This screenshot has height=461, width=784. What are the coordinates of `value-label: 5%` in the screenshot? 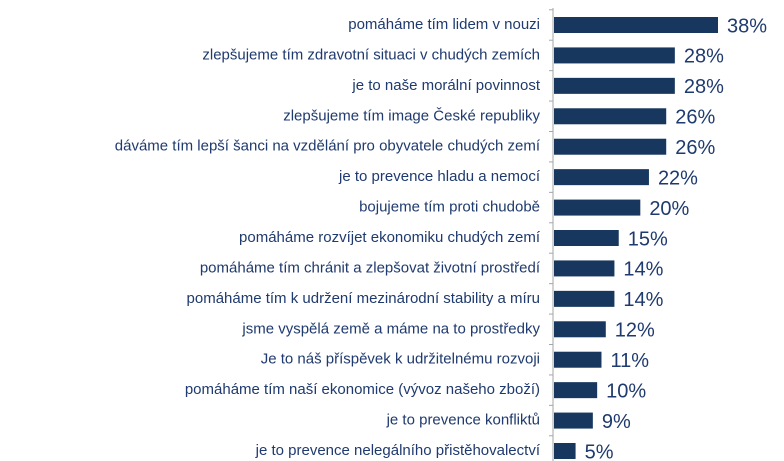 It's located at (599, 451).